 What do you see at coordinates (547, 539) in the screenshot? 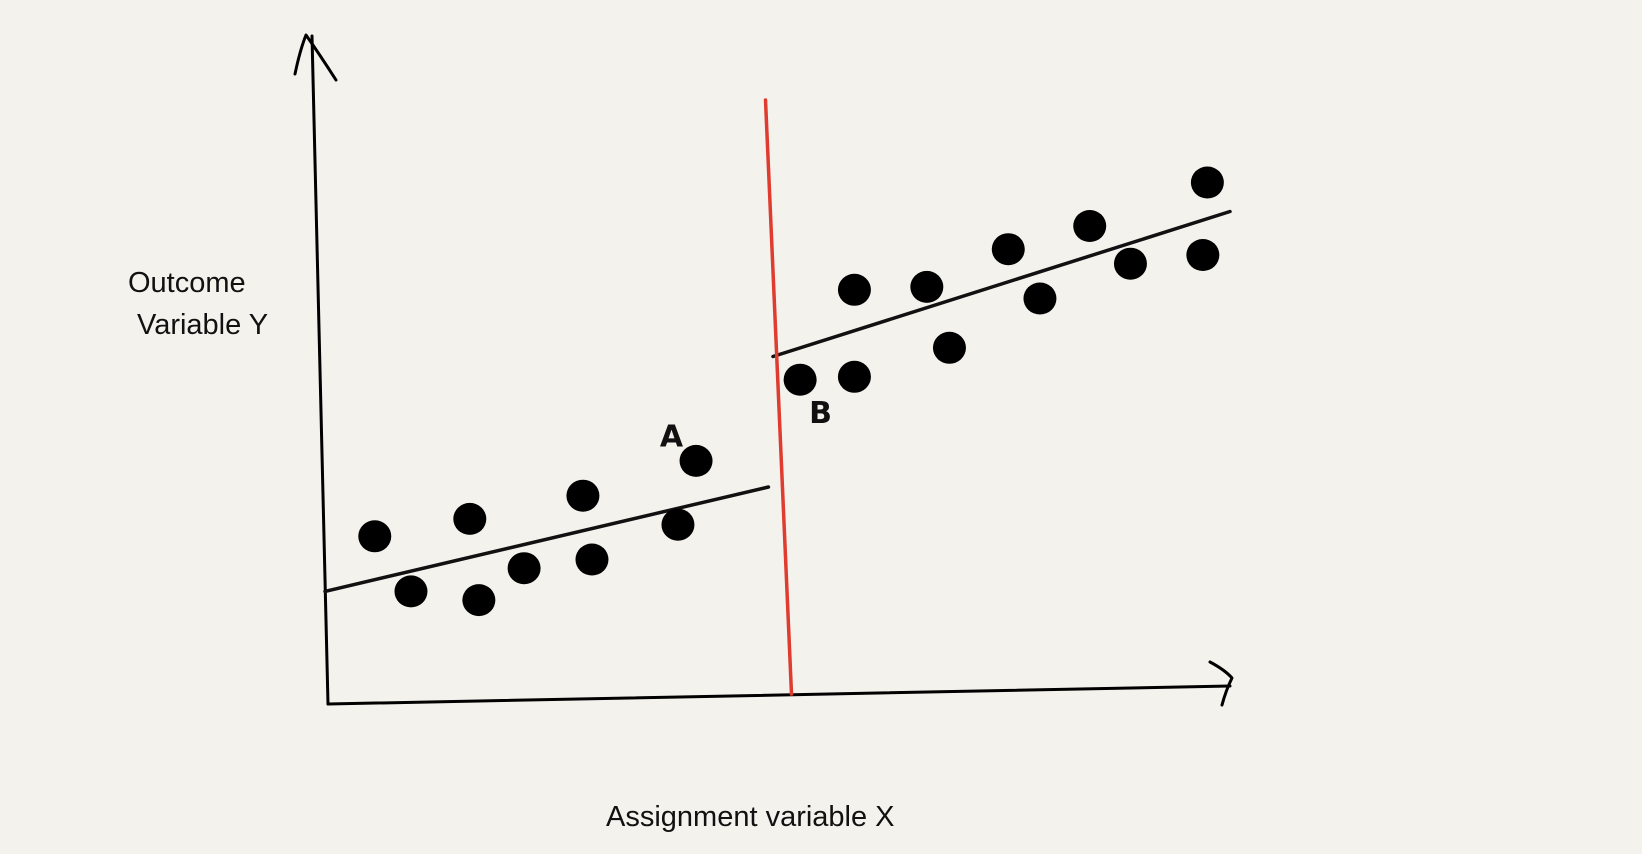
I see `fit-line-below-cutoff` at bounding box center [547, 539].